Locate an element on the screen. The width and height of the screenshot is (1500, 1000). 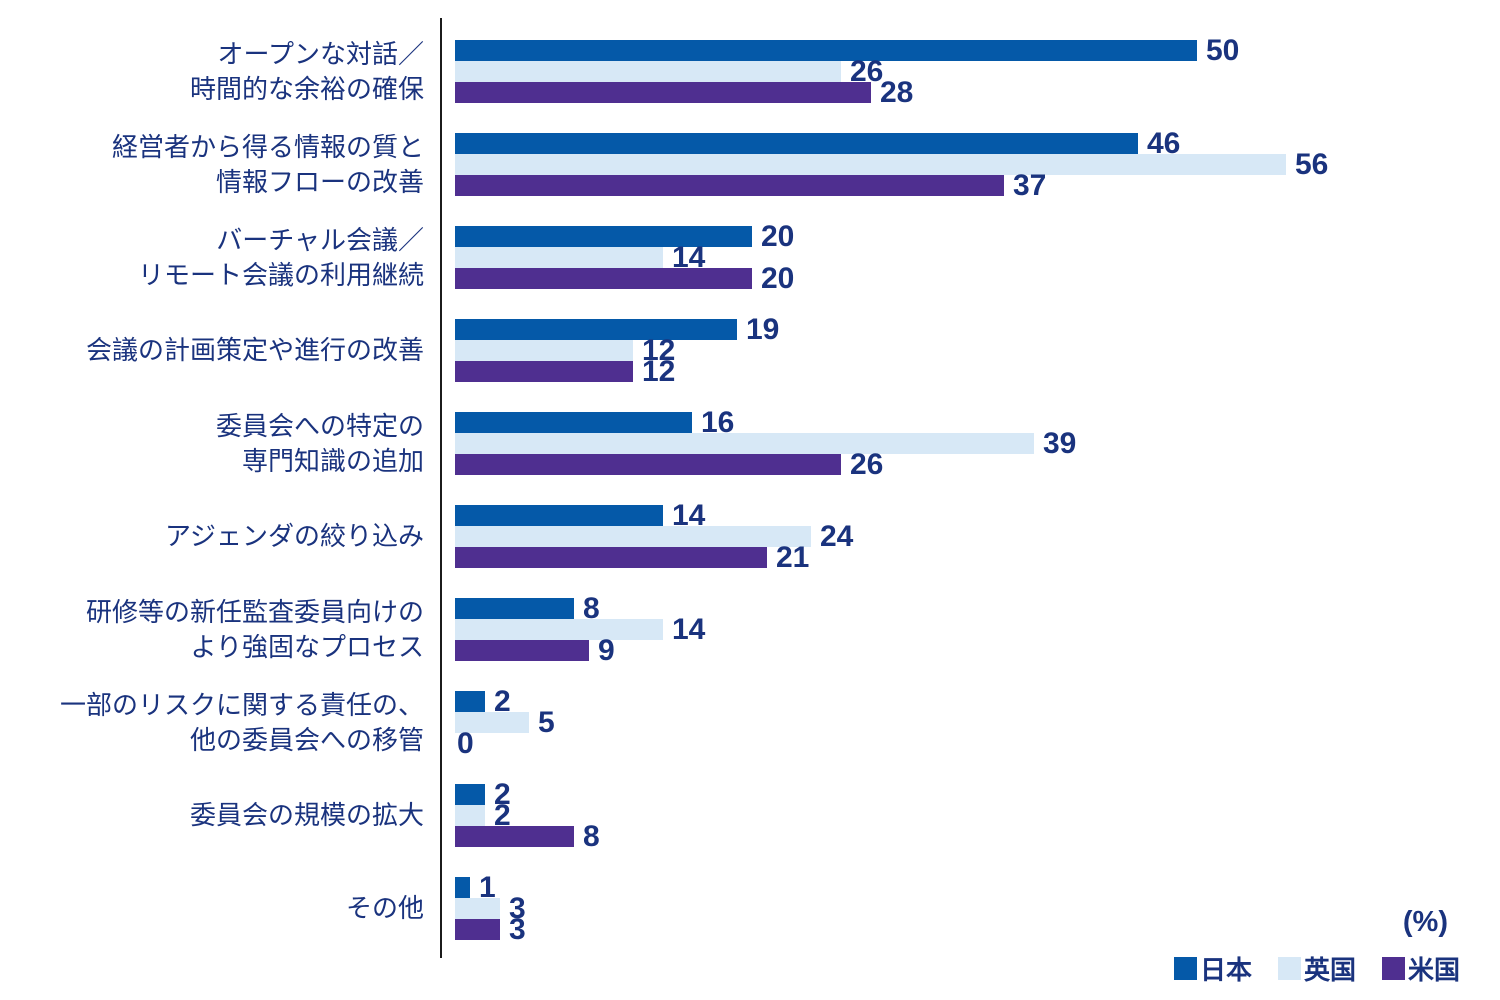
category-label: 会議の計画策定や進行の改善 is located at coordinates (212, 350).